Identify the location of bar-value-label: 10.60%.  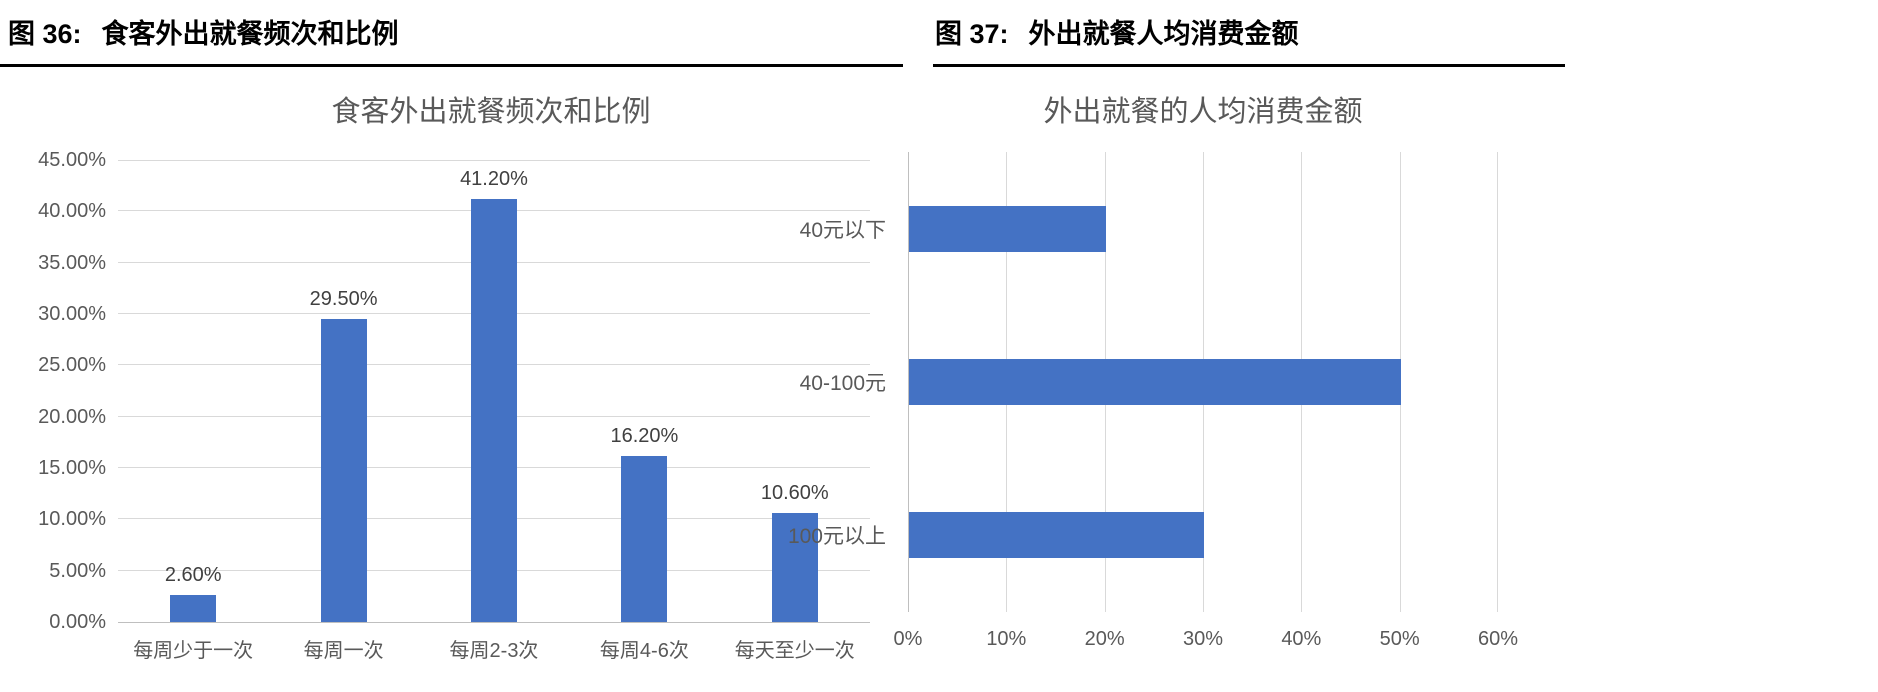
(794, 493).